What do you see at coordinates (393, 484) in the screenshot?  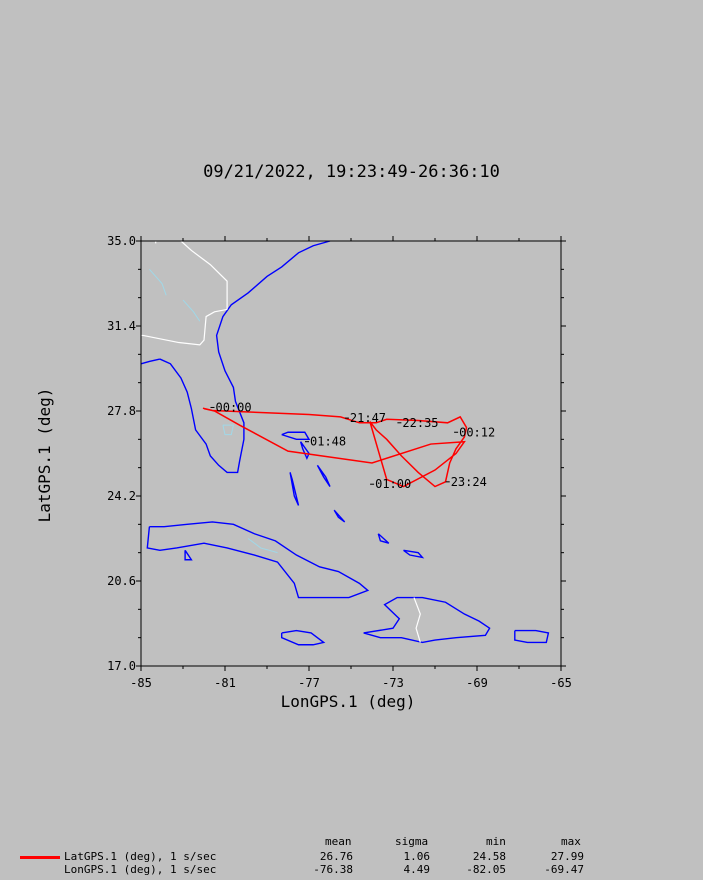 I see `time-label: 01:00` at bounding box center [393, 484].